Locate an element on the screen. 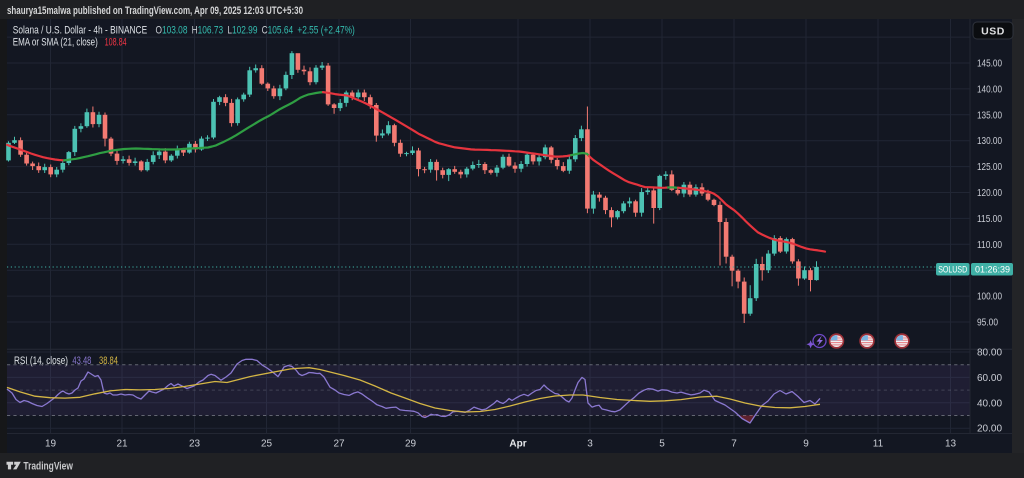  svg-text: 110.00 is located at coordinates (989, 245).